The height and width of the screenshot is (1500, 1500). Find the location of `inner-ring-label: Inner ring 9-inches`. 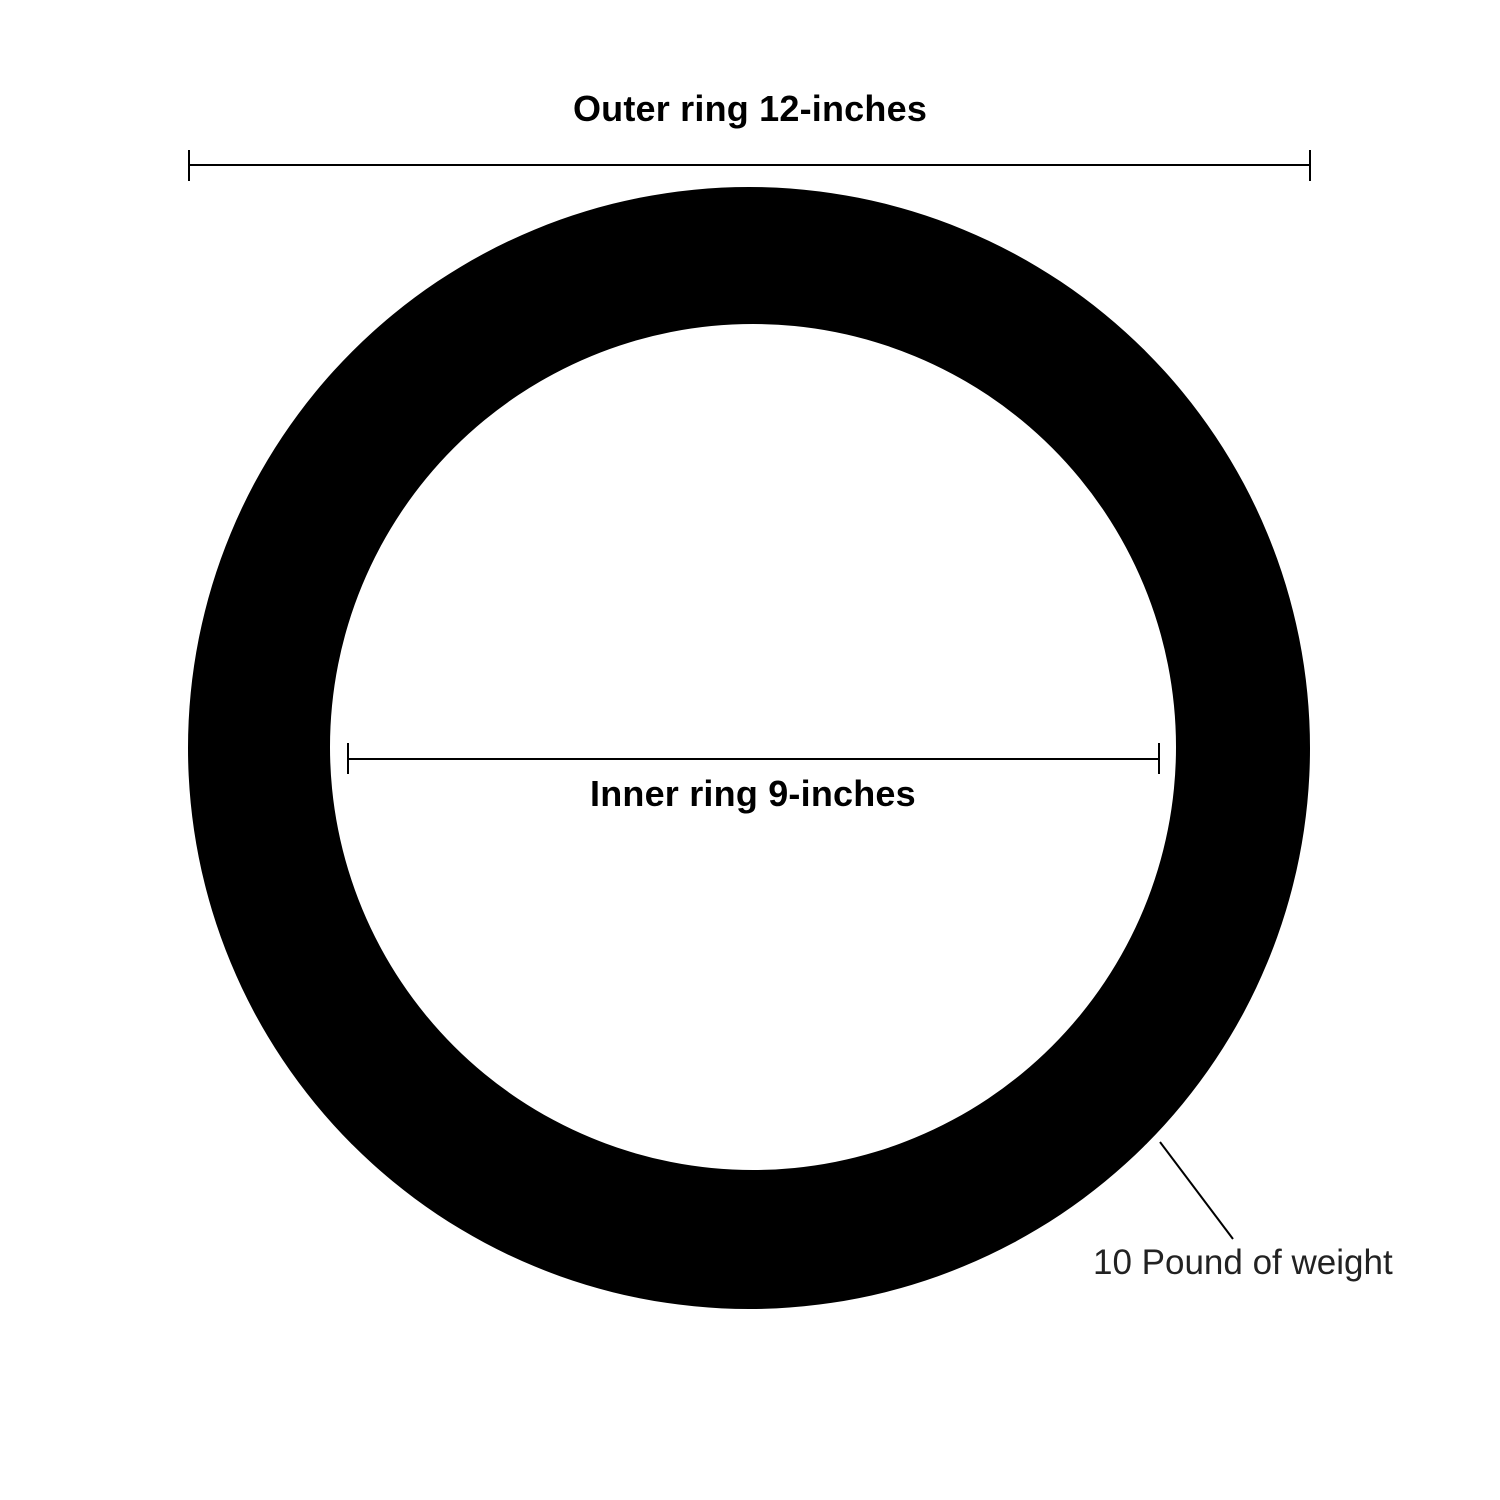

inner-ring-label: Inner ring 9-inches is located at coordinates (753, 793).